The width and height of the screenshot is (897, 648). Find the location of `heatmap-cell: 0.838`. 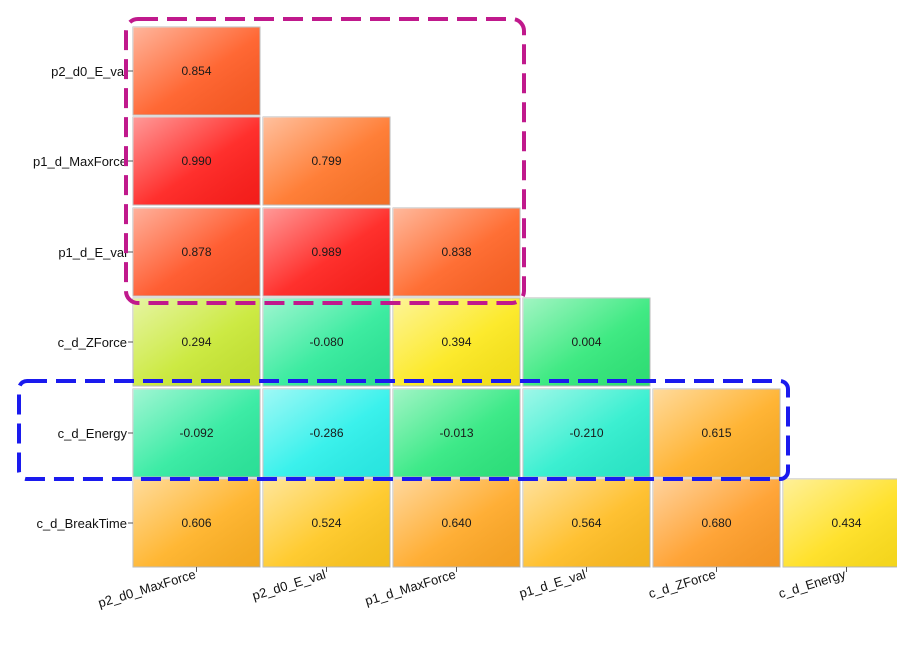

heatmap-cell: 0.838 is located at coordinates (456, 252).